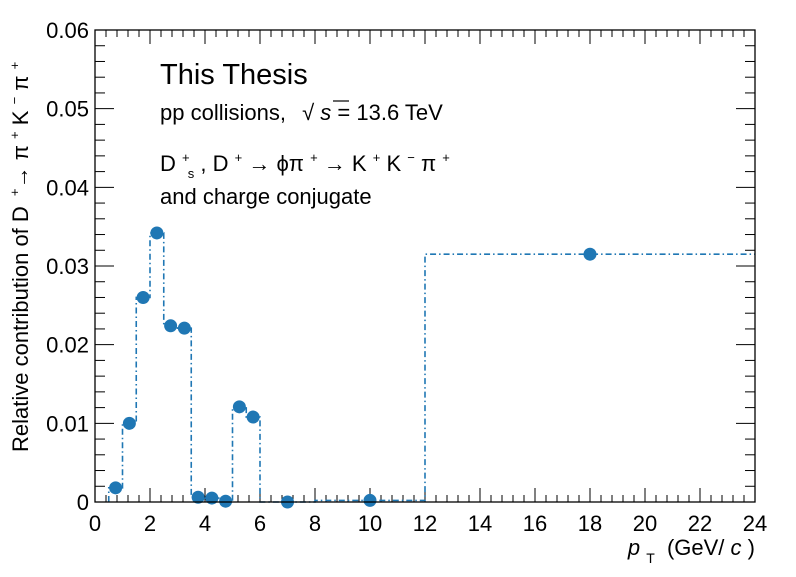 This screenshot has width=796, height=577. Describe the element at coordinates (20, 83) in the screenshot. I see `y-axis-title-pi2: π` at that location.